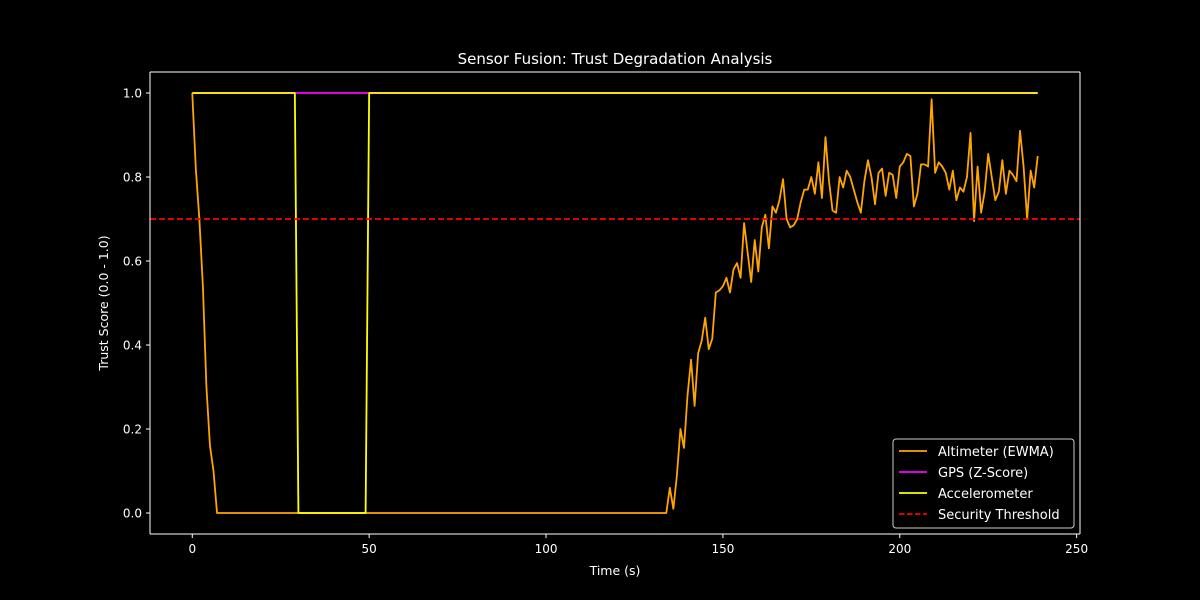 The image size is (1200, 600). I want to click on y-tick-label: 1.0, so click(132, 94).